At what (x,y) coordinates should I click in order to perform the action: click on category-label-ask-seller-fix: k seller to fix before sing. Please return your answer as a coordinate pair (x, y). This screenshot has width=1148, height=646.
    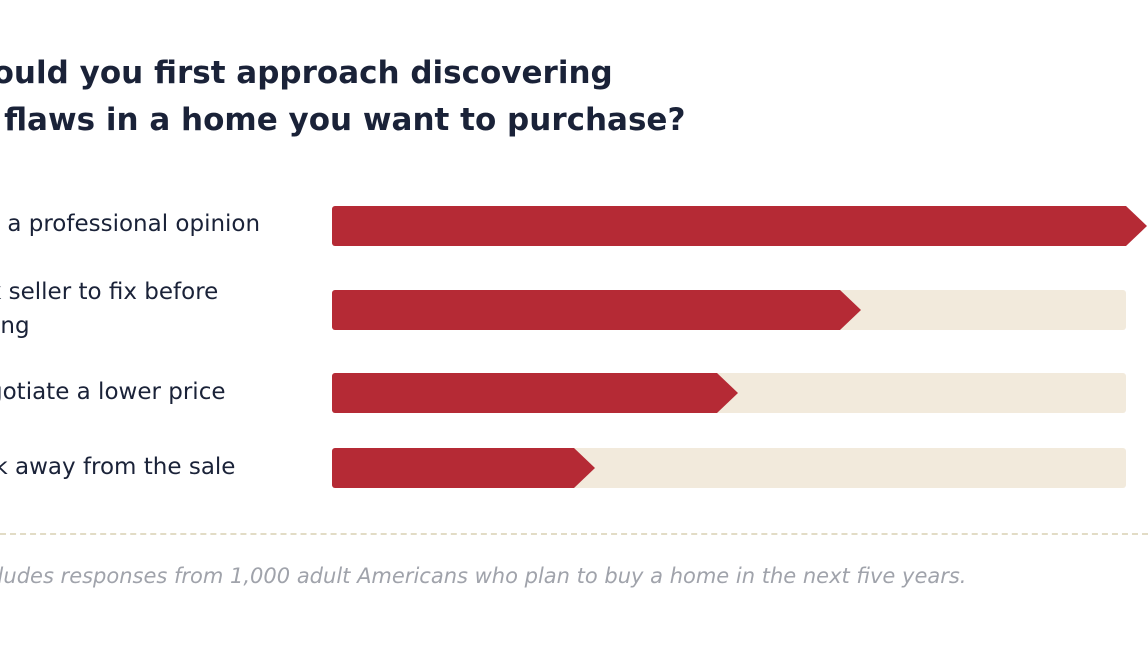
    Looking at the image, I should click on (109, 309).